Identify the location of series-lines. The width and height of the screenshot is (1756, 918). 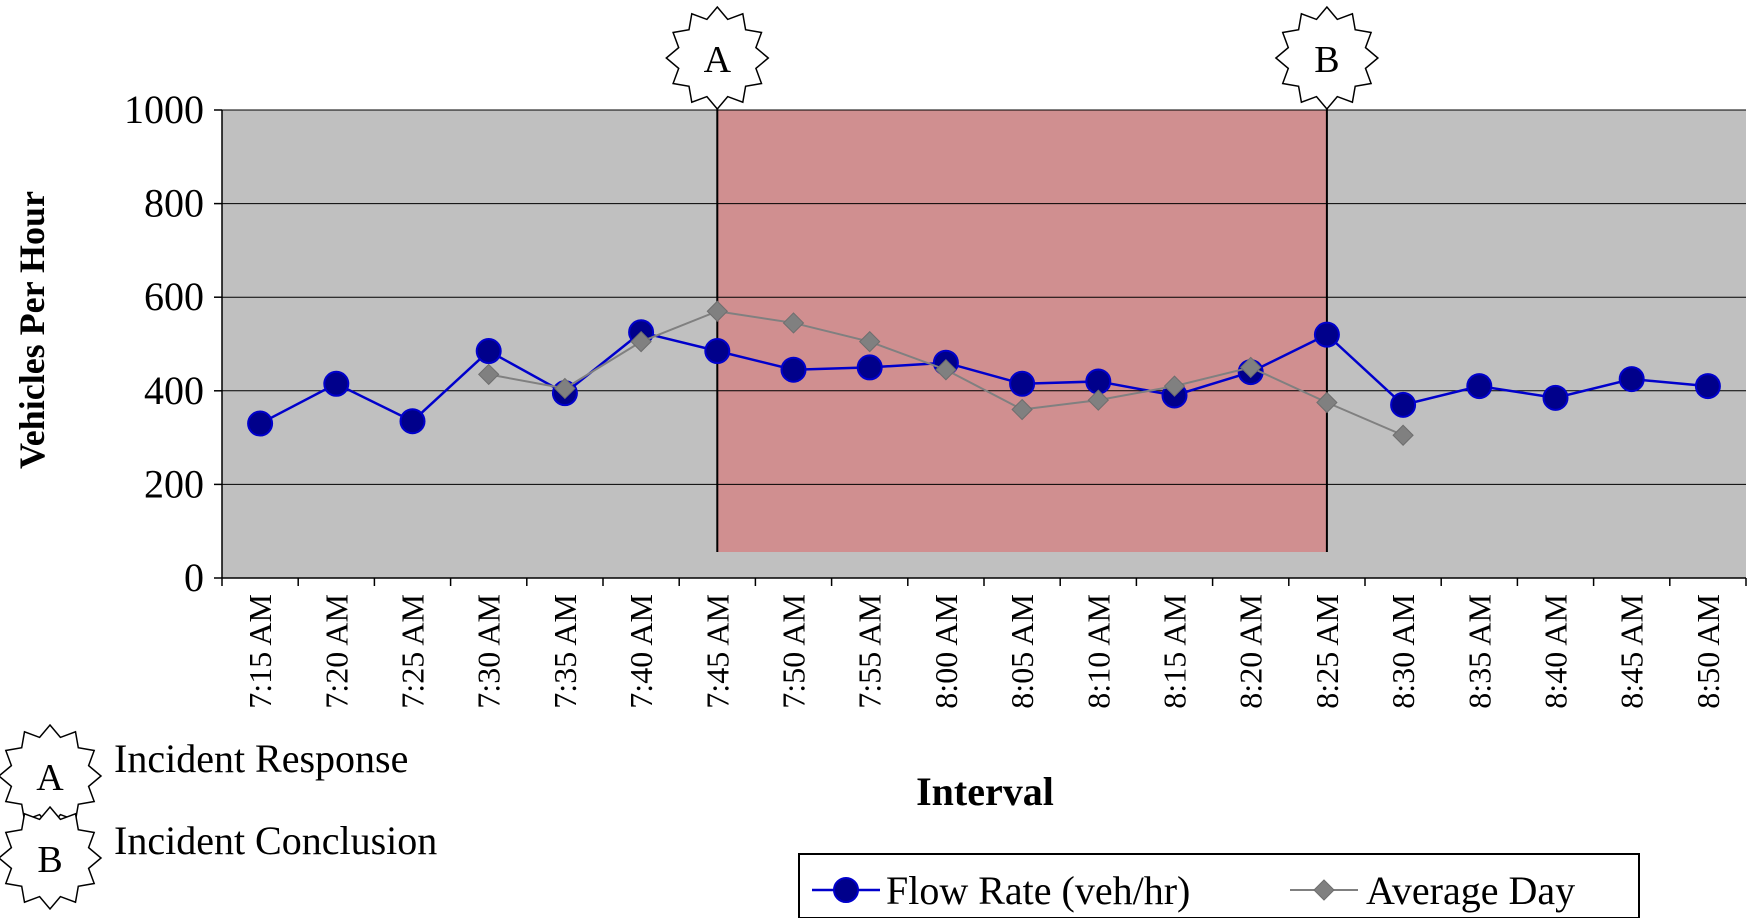
(984, 373).